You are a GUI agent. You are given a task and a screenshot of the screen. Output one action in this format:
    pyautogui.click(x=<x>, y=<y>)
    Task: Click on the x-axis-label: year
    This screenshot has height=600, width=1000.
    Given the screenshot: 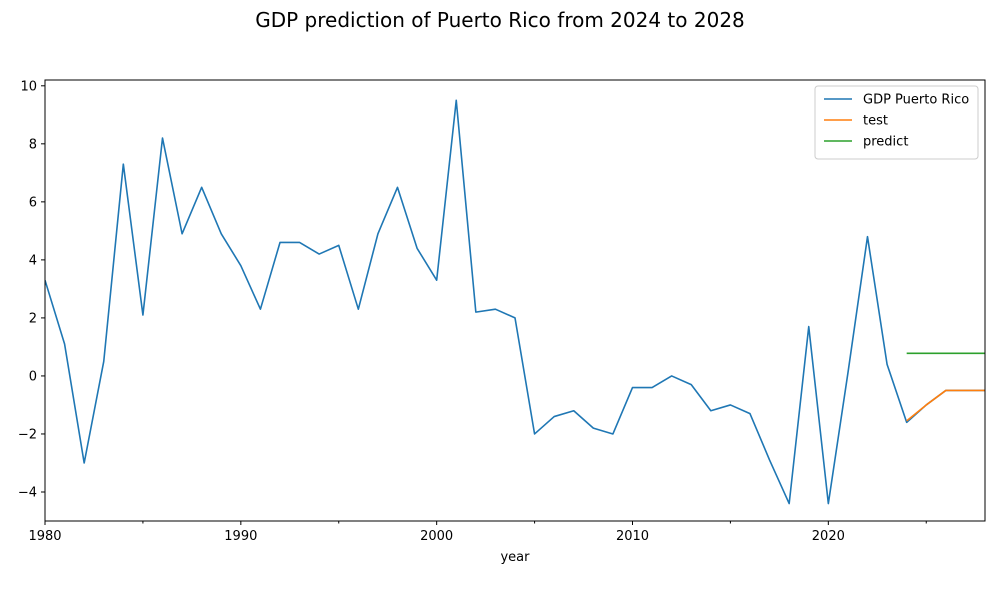 What is the action you would take?
    pyautogui.click(x=515, y=557)
    